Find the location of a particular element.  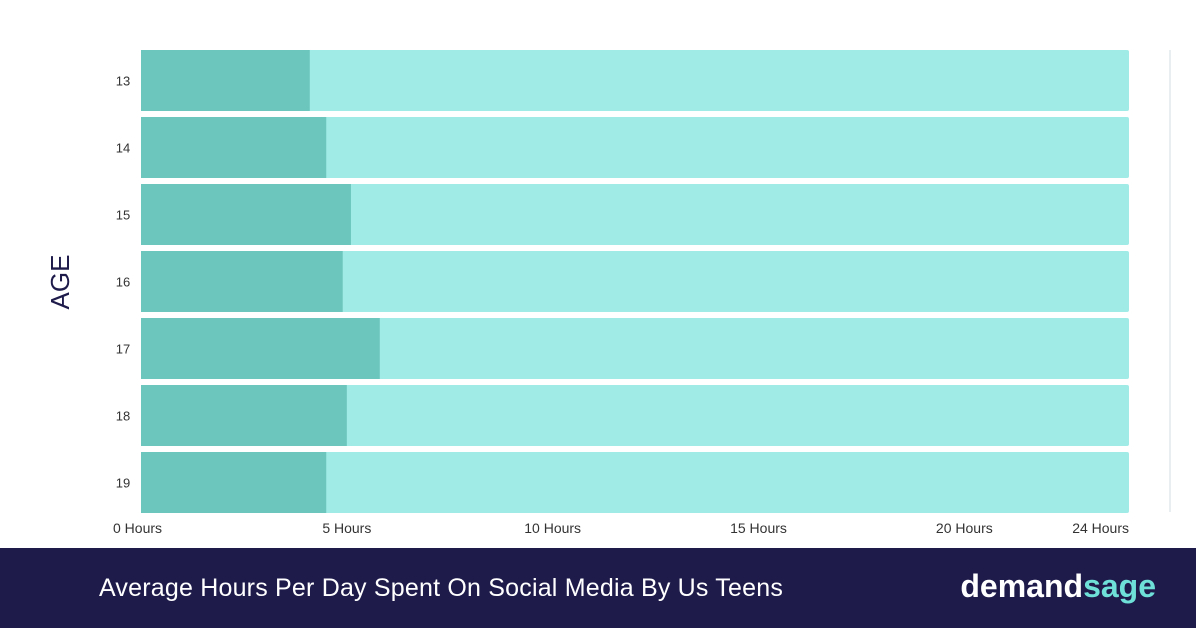

y-tick-label: 17 is located at coordinates (123, 349).